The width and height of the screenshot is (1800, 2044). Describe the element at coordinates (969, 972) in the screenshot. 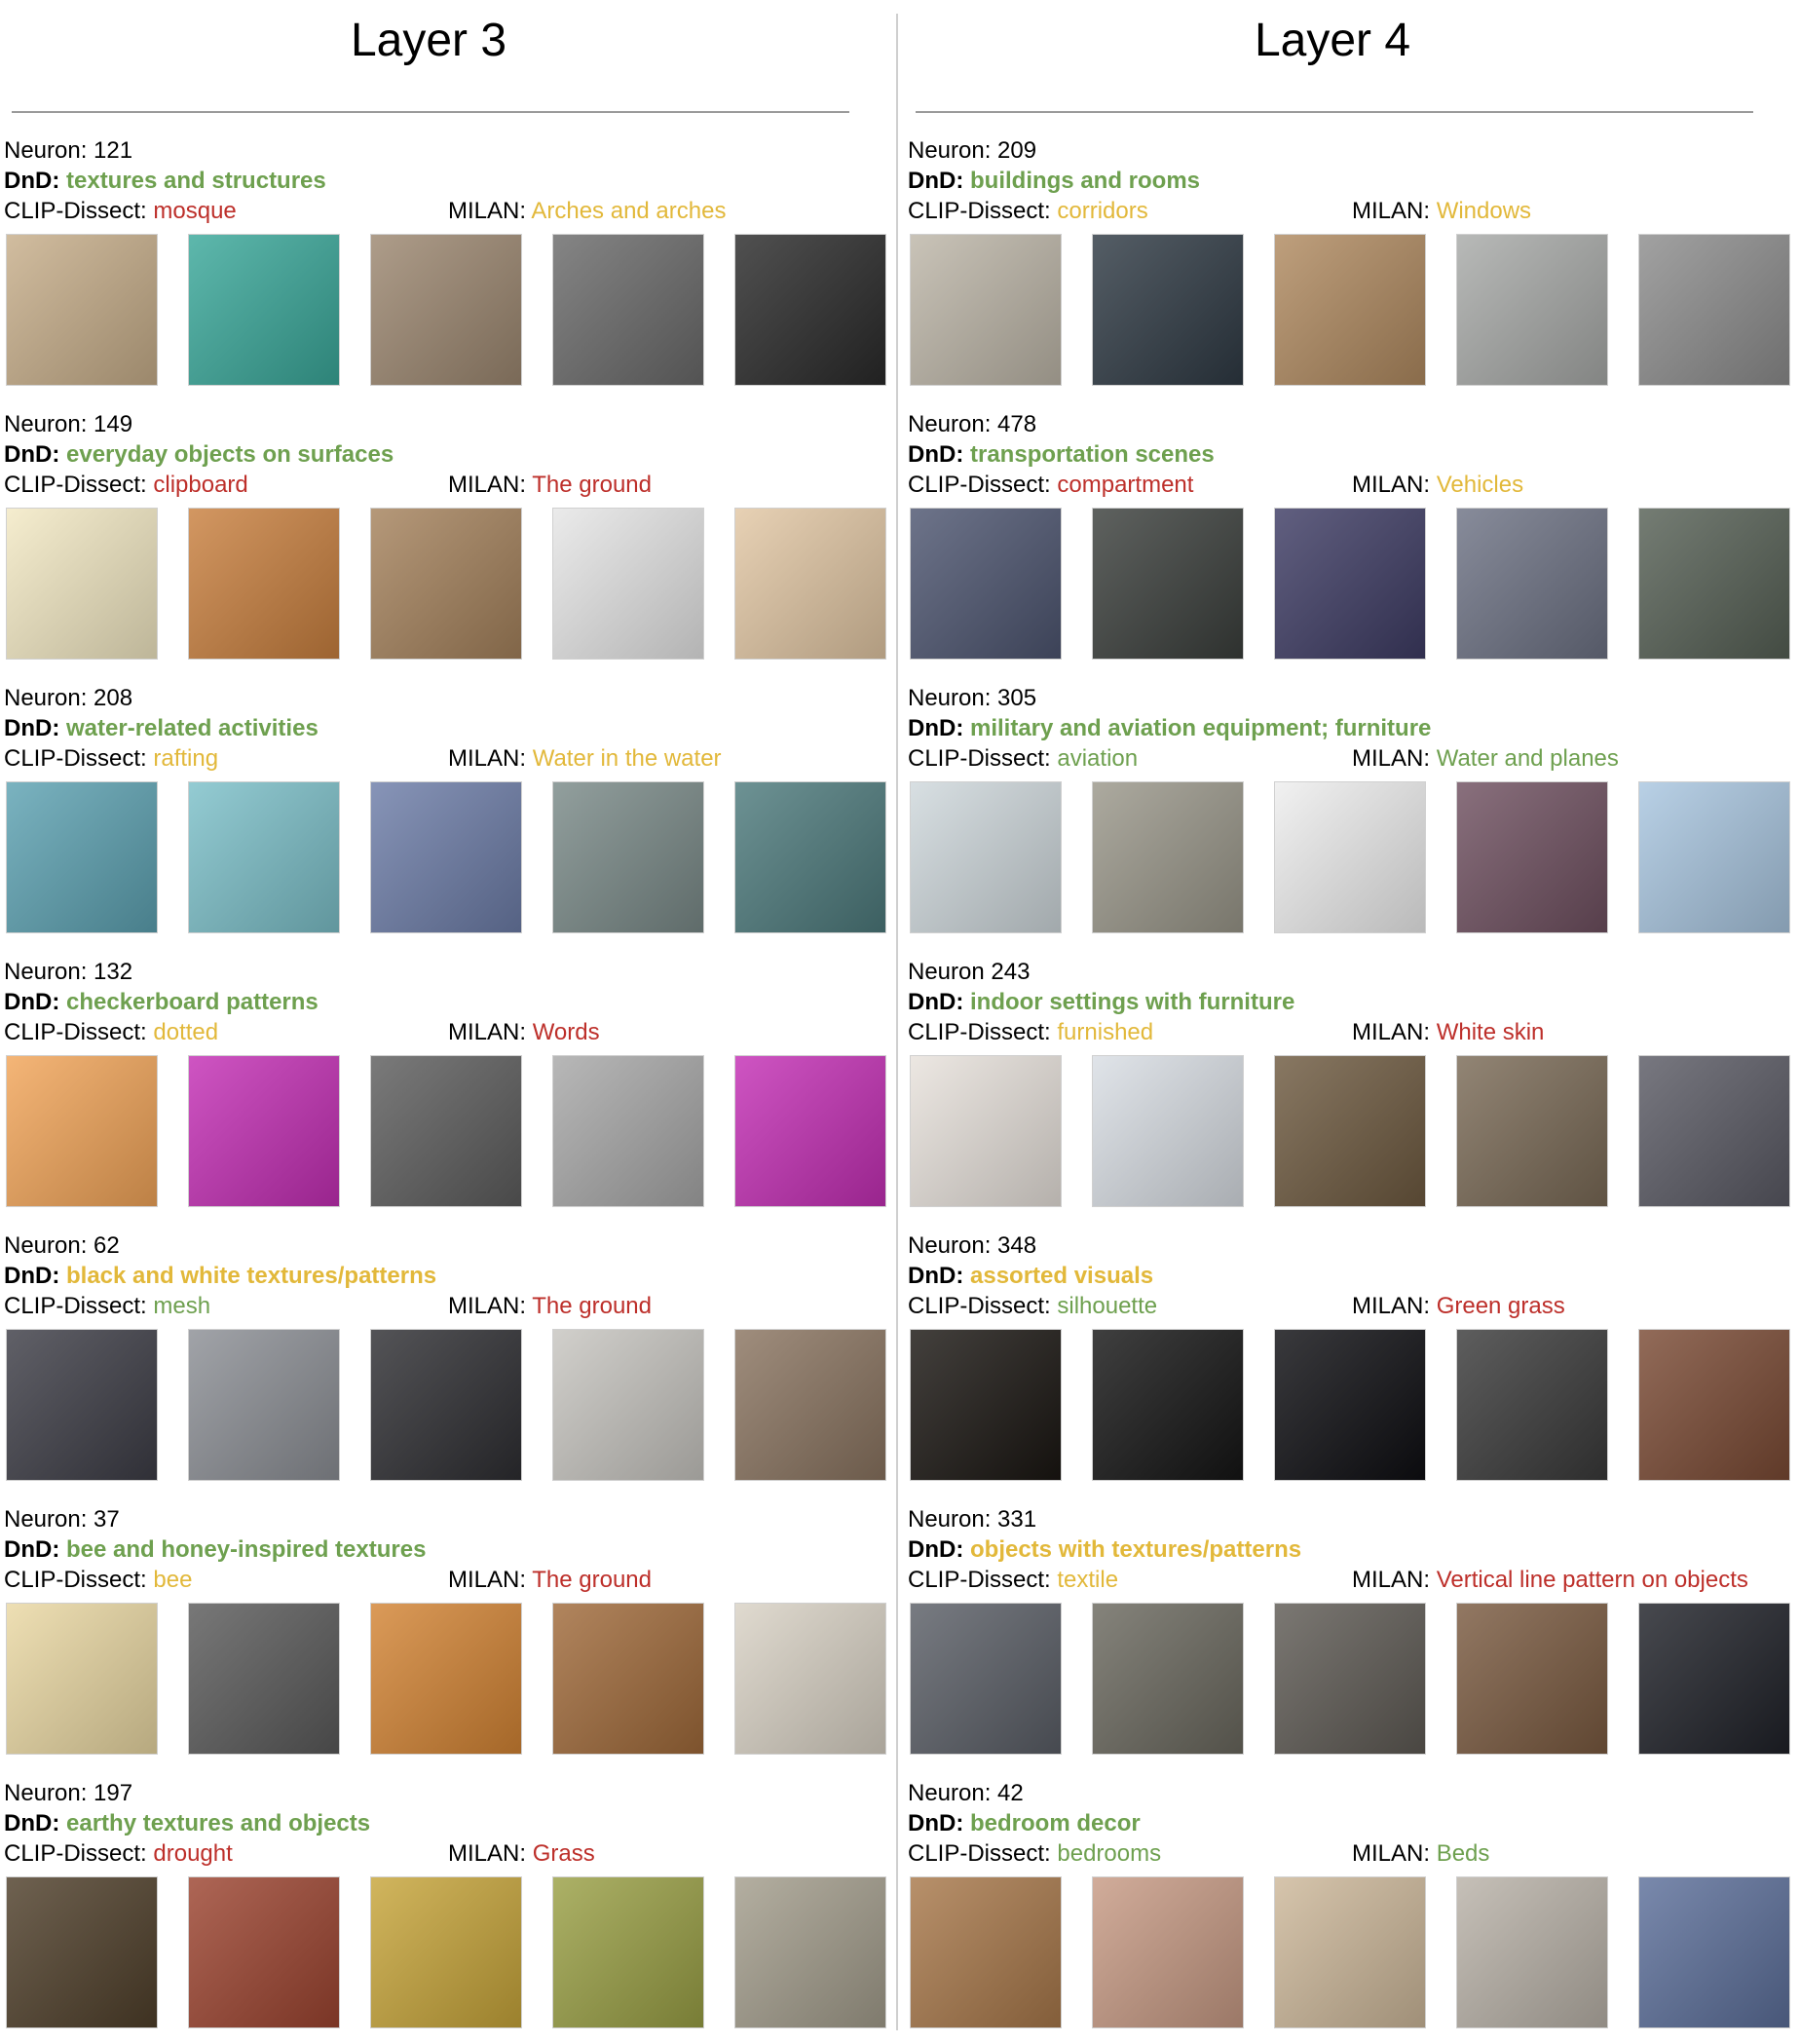

I see `neuron-id: Neuron 243` at that location.